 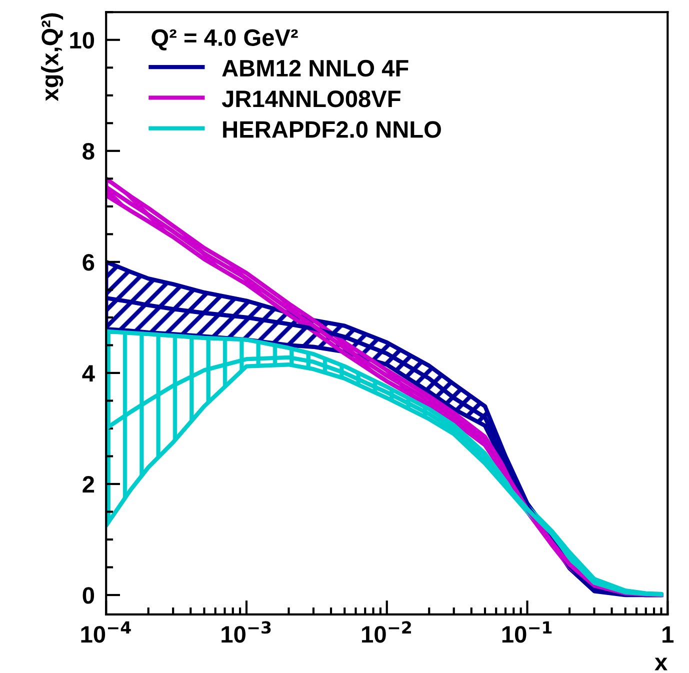 I want to click on x-tick-label: 10$^{−4}$, so click(x=106, y=632).